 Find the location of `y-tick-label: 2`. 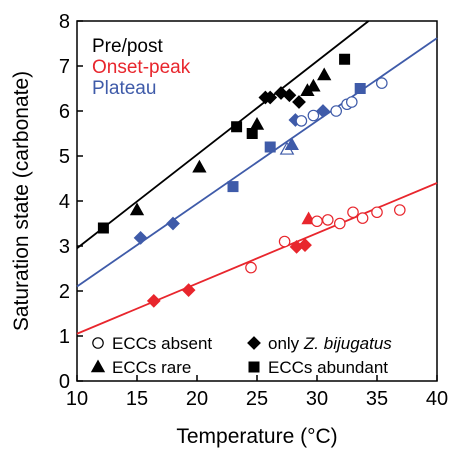

y-tick-label: 2 is located at coordinates (64, 292).